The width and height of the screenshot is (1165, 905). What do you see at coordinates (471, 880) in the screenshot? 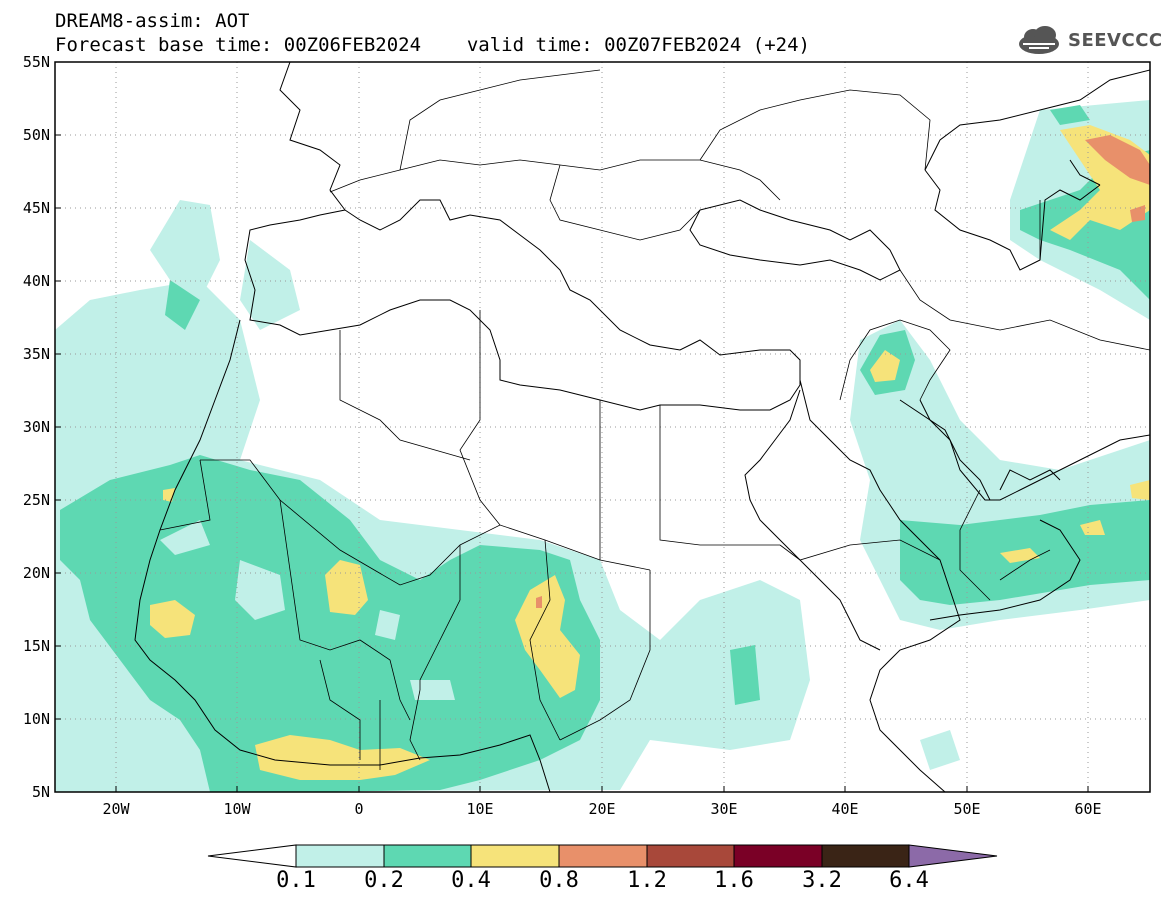
I see `colorbar-label: 0.4` at bounding box center [471, 880].